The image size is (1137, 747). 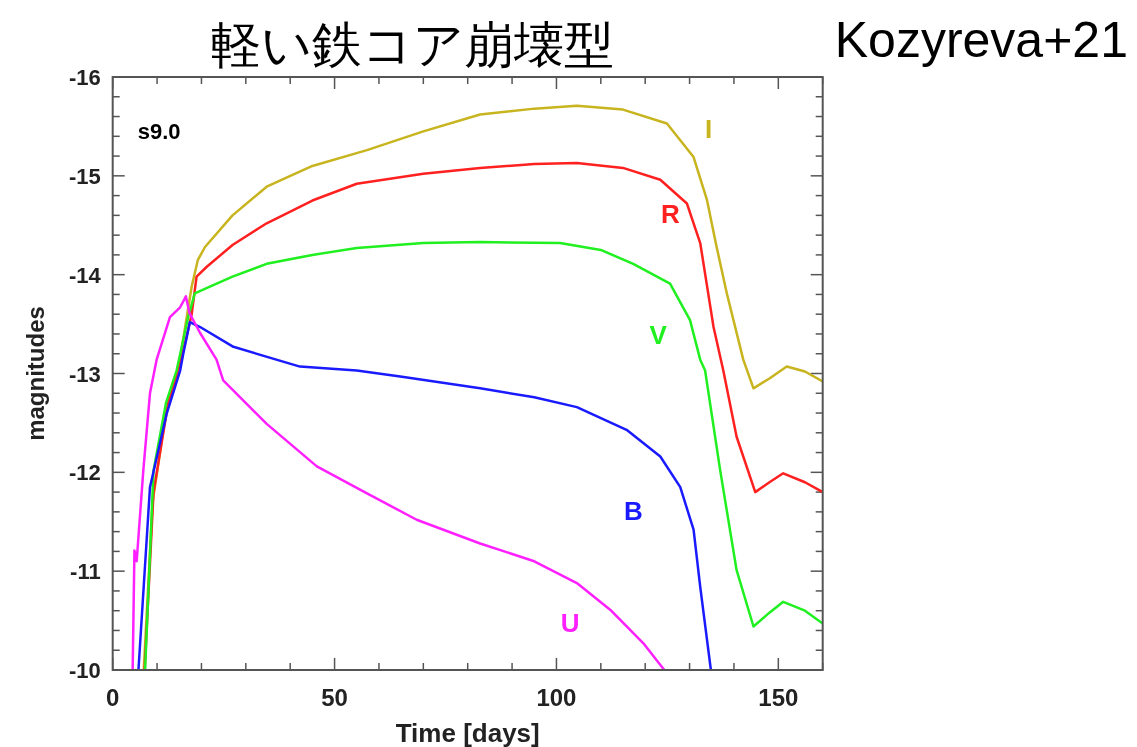 I want to click on ylabel: magnitudes, so click(x=35, y=373).